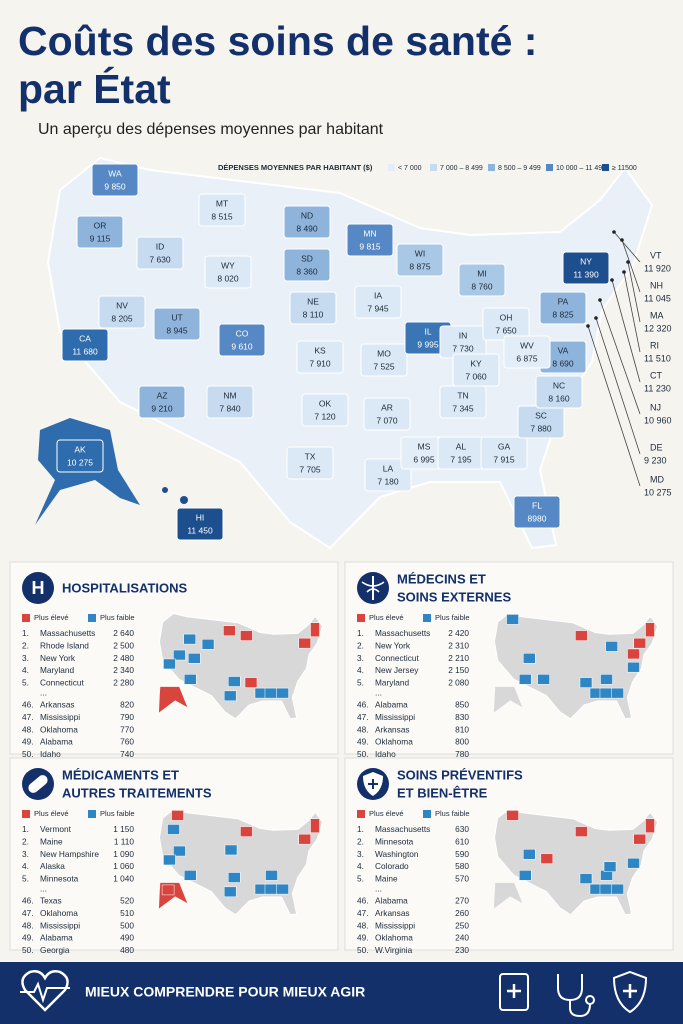  What do you see at coordinates (325, 416) in the screenshot?
I see `state-value: 7 120` at bounding box center [325, 416].